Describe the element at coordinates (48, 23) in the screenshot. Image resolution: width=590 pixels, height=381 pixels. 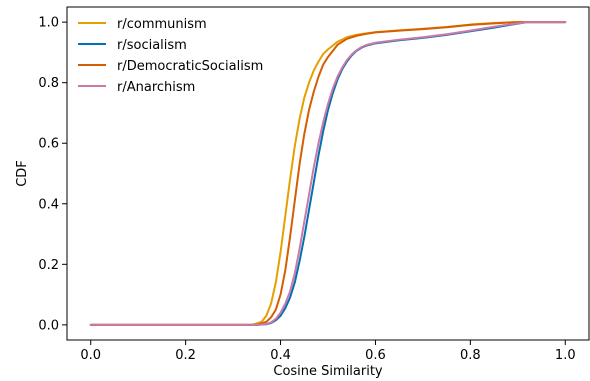
I see `y-tick-label: 1.0` at that location.